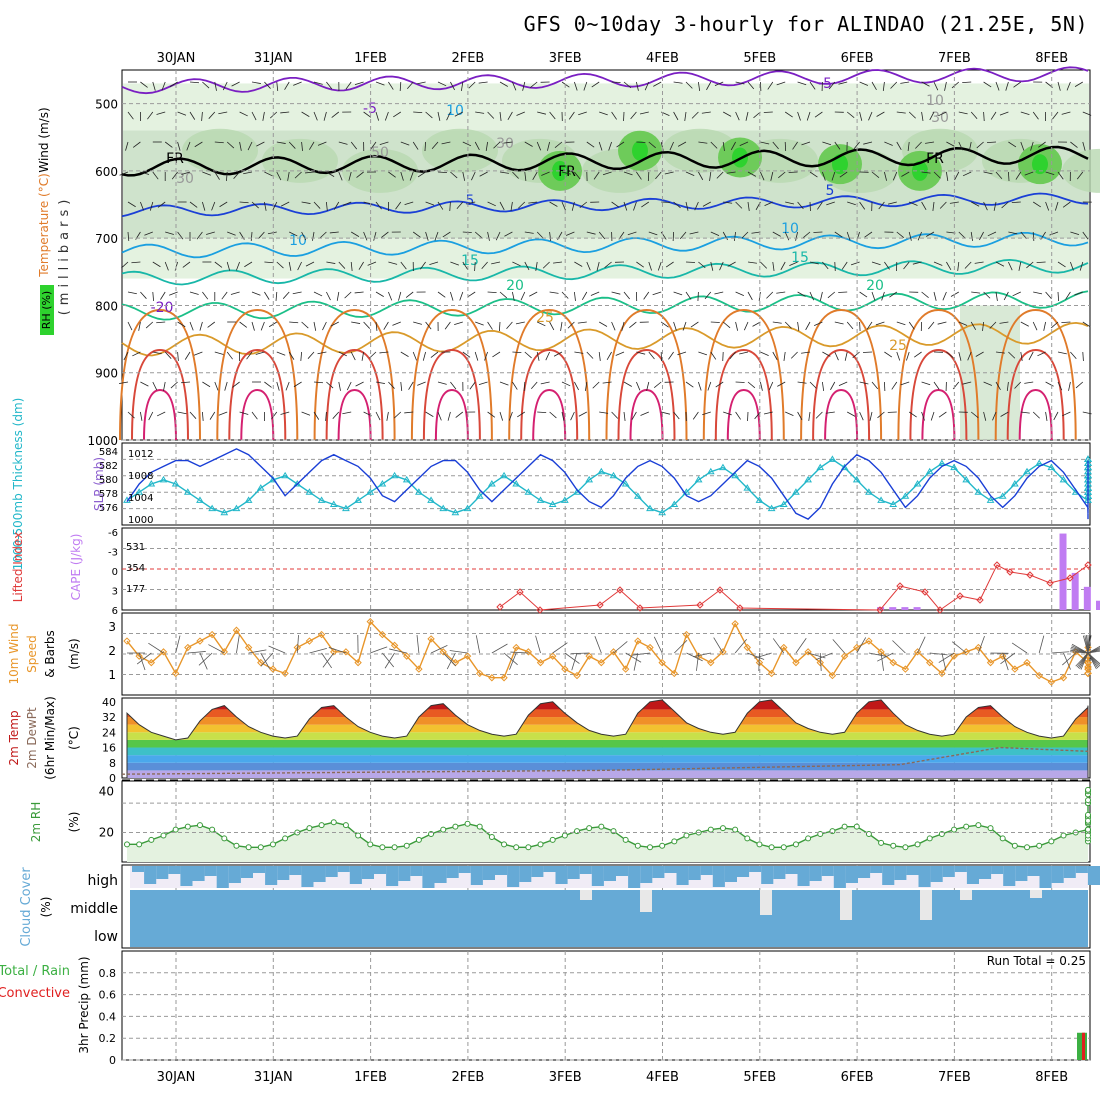  I want to click on warm-contour, so click(451, 414).